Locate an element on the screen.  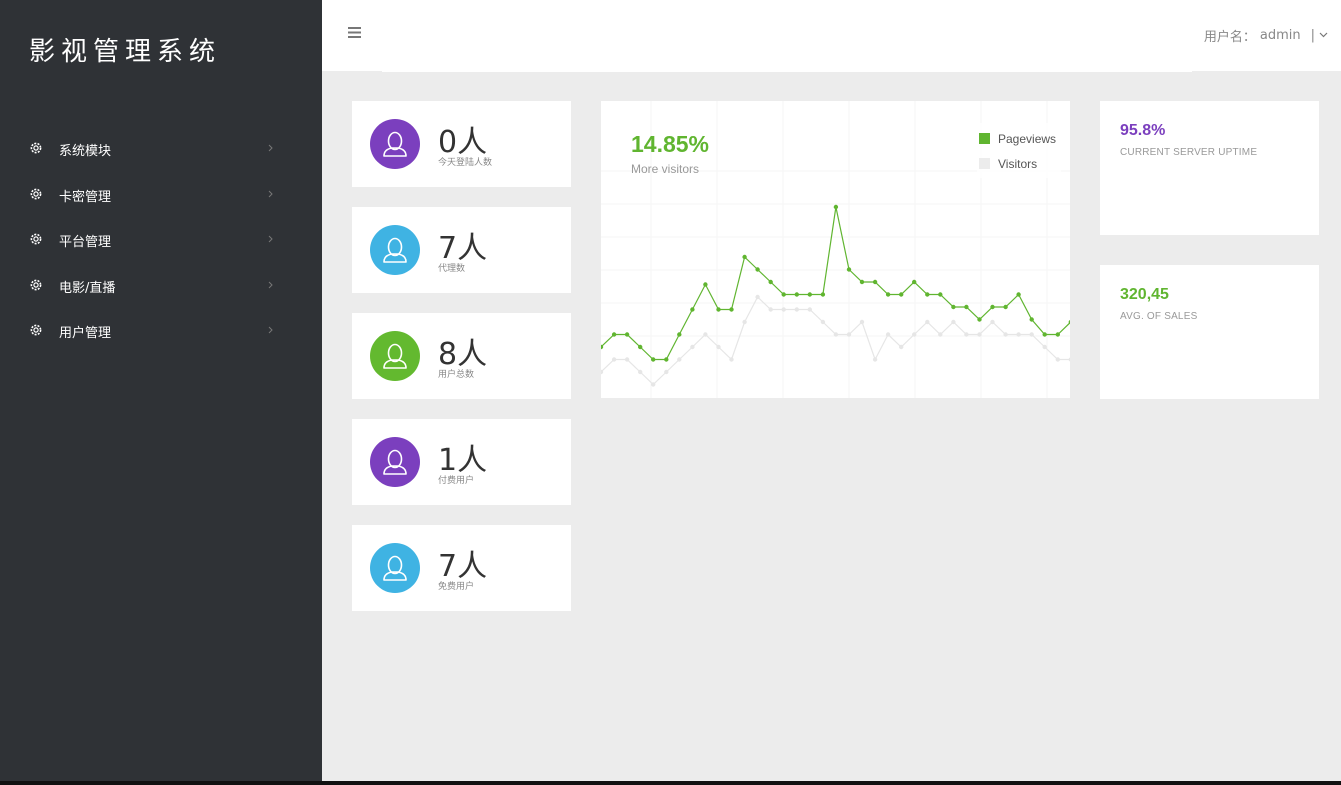
sidebar-item-system-modules: 系统模块 is located at coordinates (161, 149).